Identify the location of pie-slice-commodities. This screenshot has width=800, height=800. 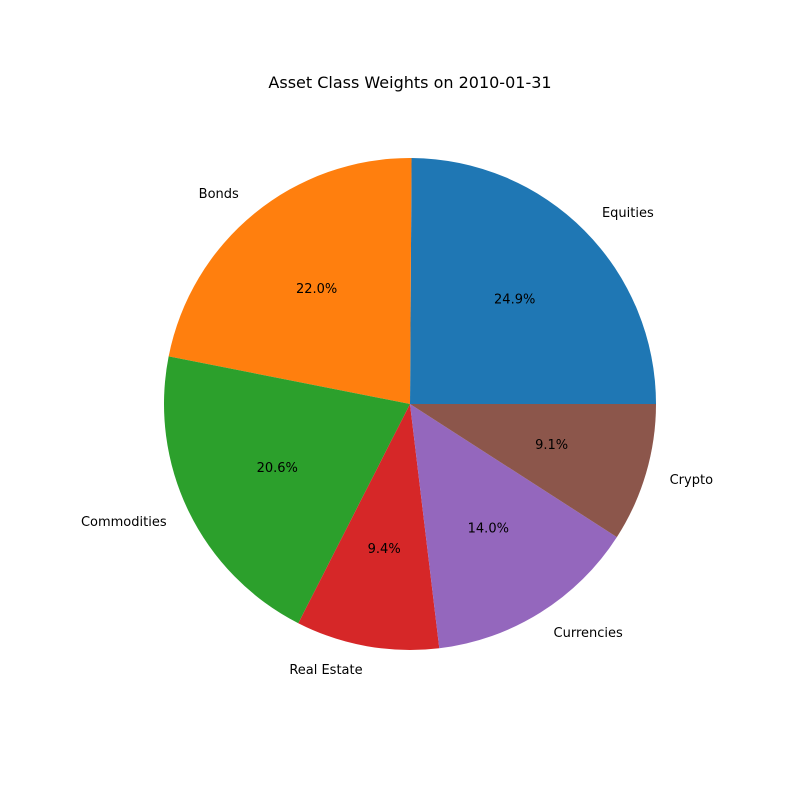
(287, 490).